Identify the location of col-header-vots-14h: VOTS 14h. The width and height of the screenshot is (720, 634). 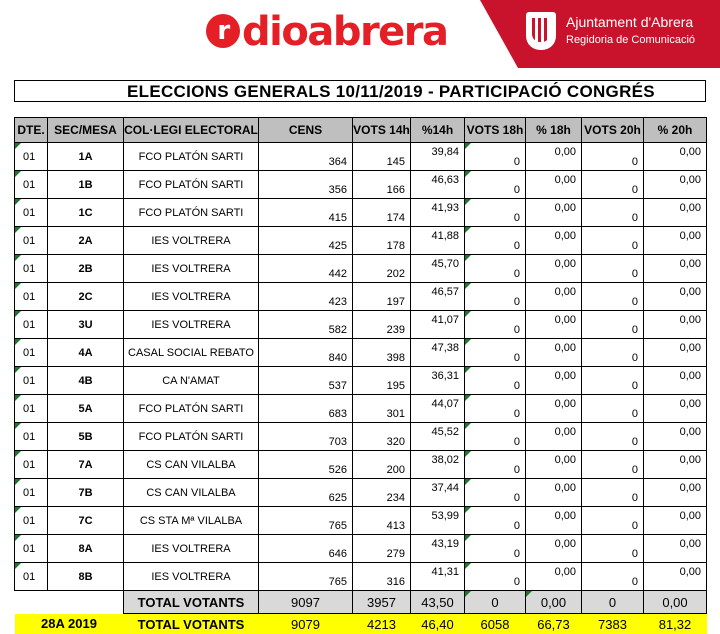
(382, 130).